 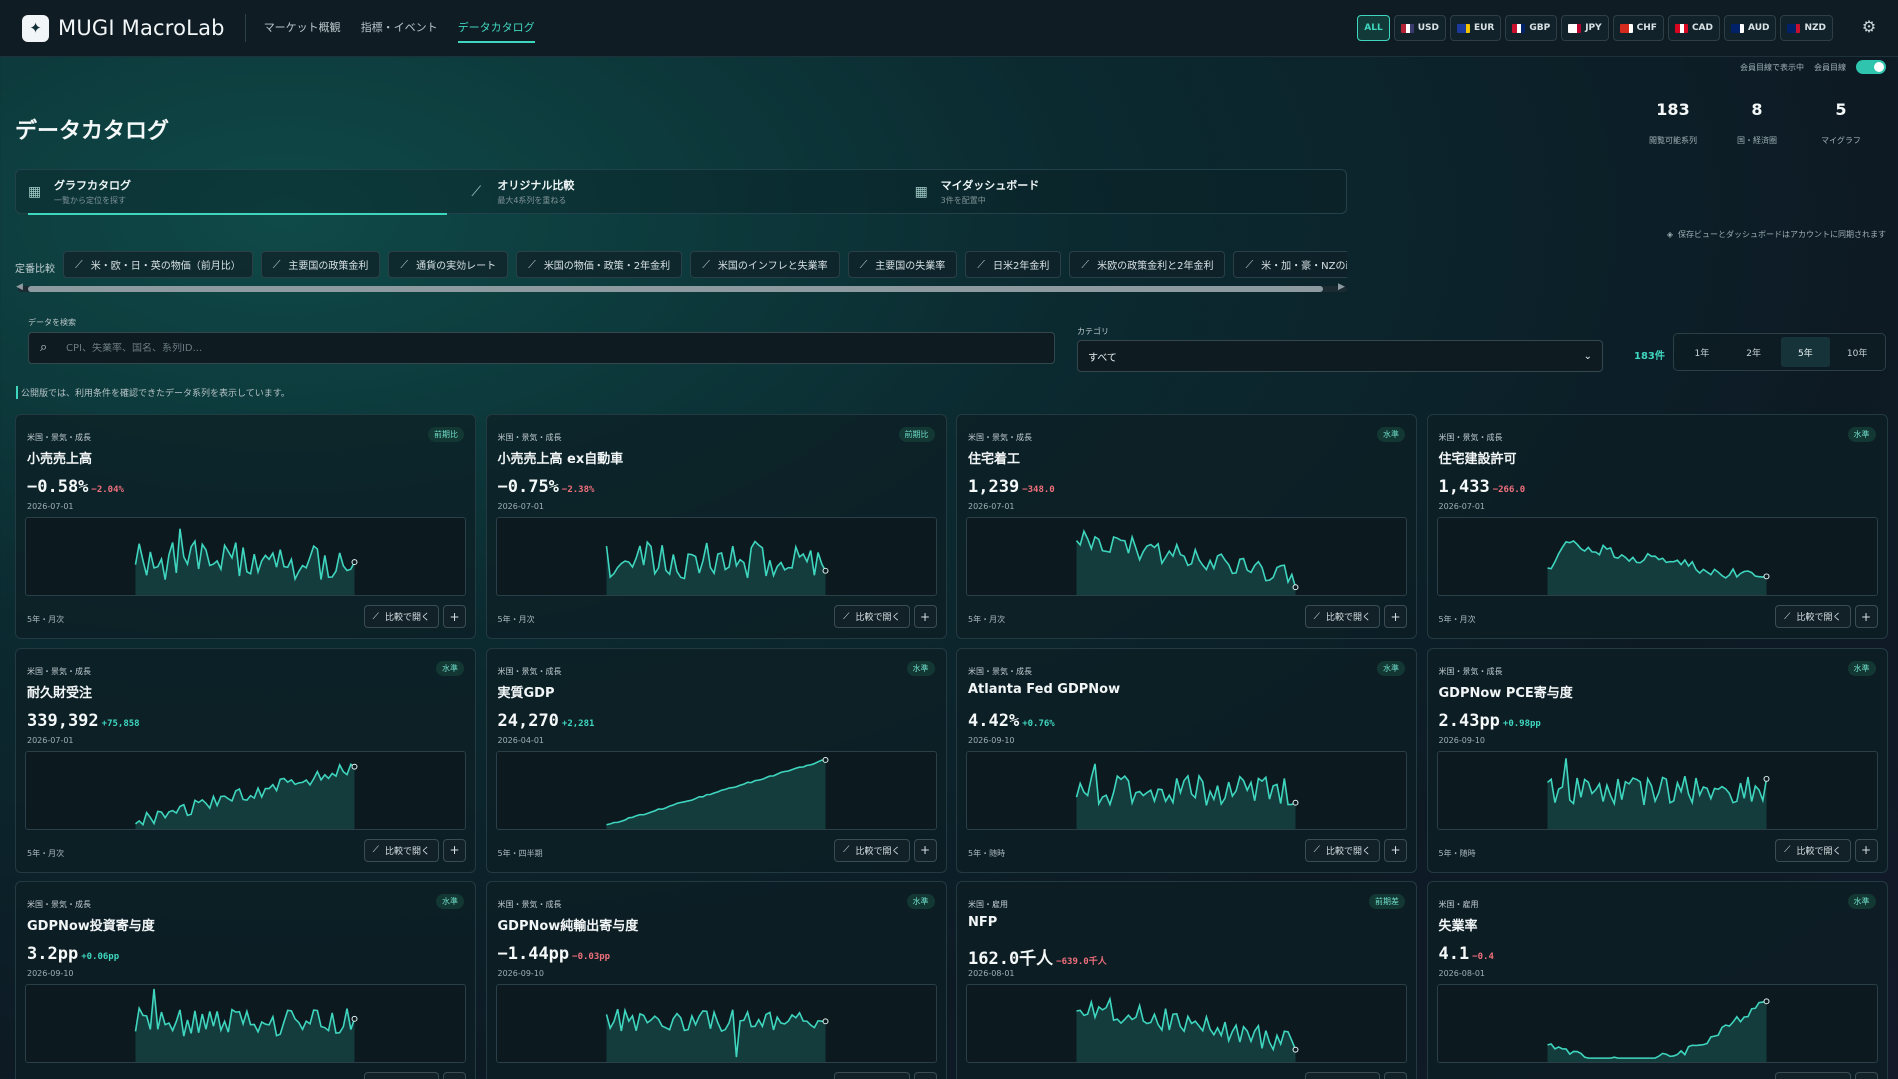 I want to click on preset-chip: ⟋ 米・欧・日・英の物価（前月比）, so click(x=158, y=264).